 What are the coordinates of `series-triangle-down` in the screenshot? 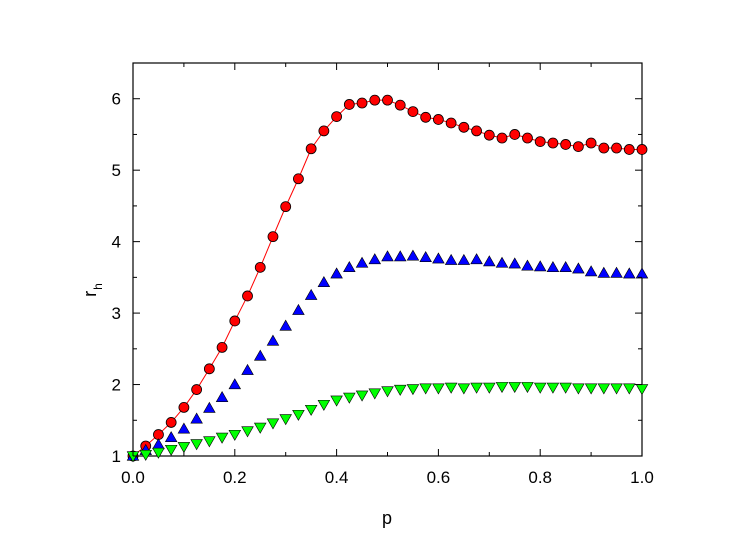 It's located at (387, 422).